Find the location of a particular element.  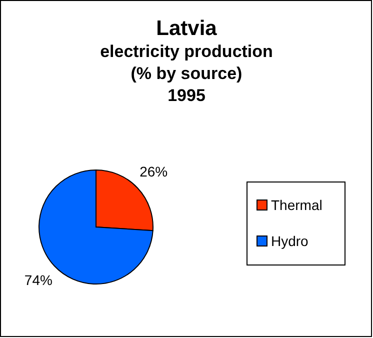

chart-title: Latvia electricity production (% by source) 1995 is located at coordinates (186, 61).